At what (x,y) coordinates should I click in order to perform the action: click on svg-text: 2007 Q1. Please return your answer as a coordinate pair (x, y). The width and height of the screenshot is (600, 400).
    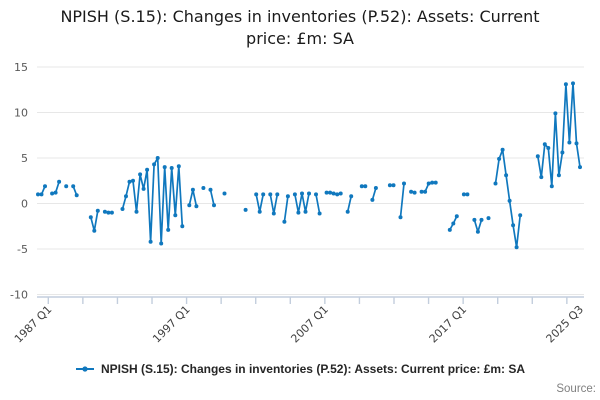
    Looking at the image, I should click on (309, 324).